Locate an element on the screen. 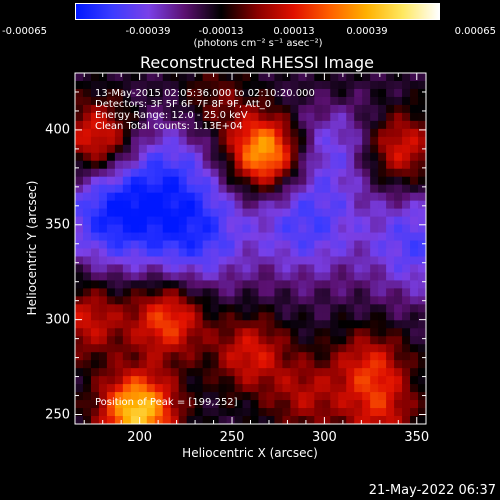 Image resolution: width=500 pixels, height=500 pixels. x-tick-label: 250 is located at coordinates (232, 437).